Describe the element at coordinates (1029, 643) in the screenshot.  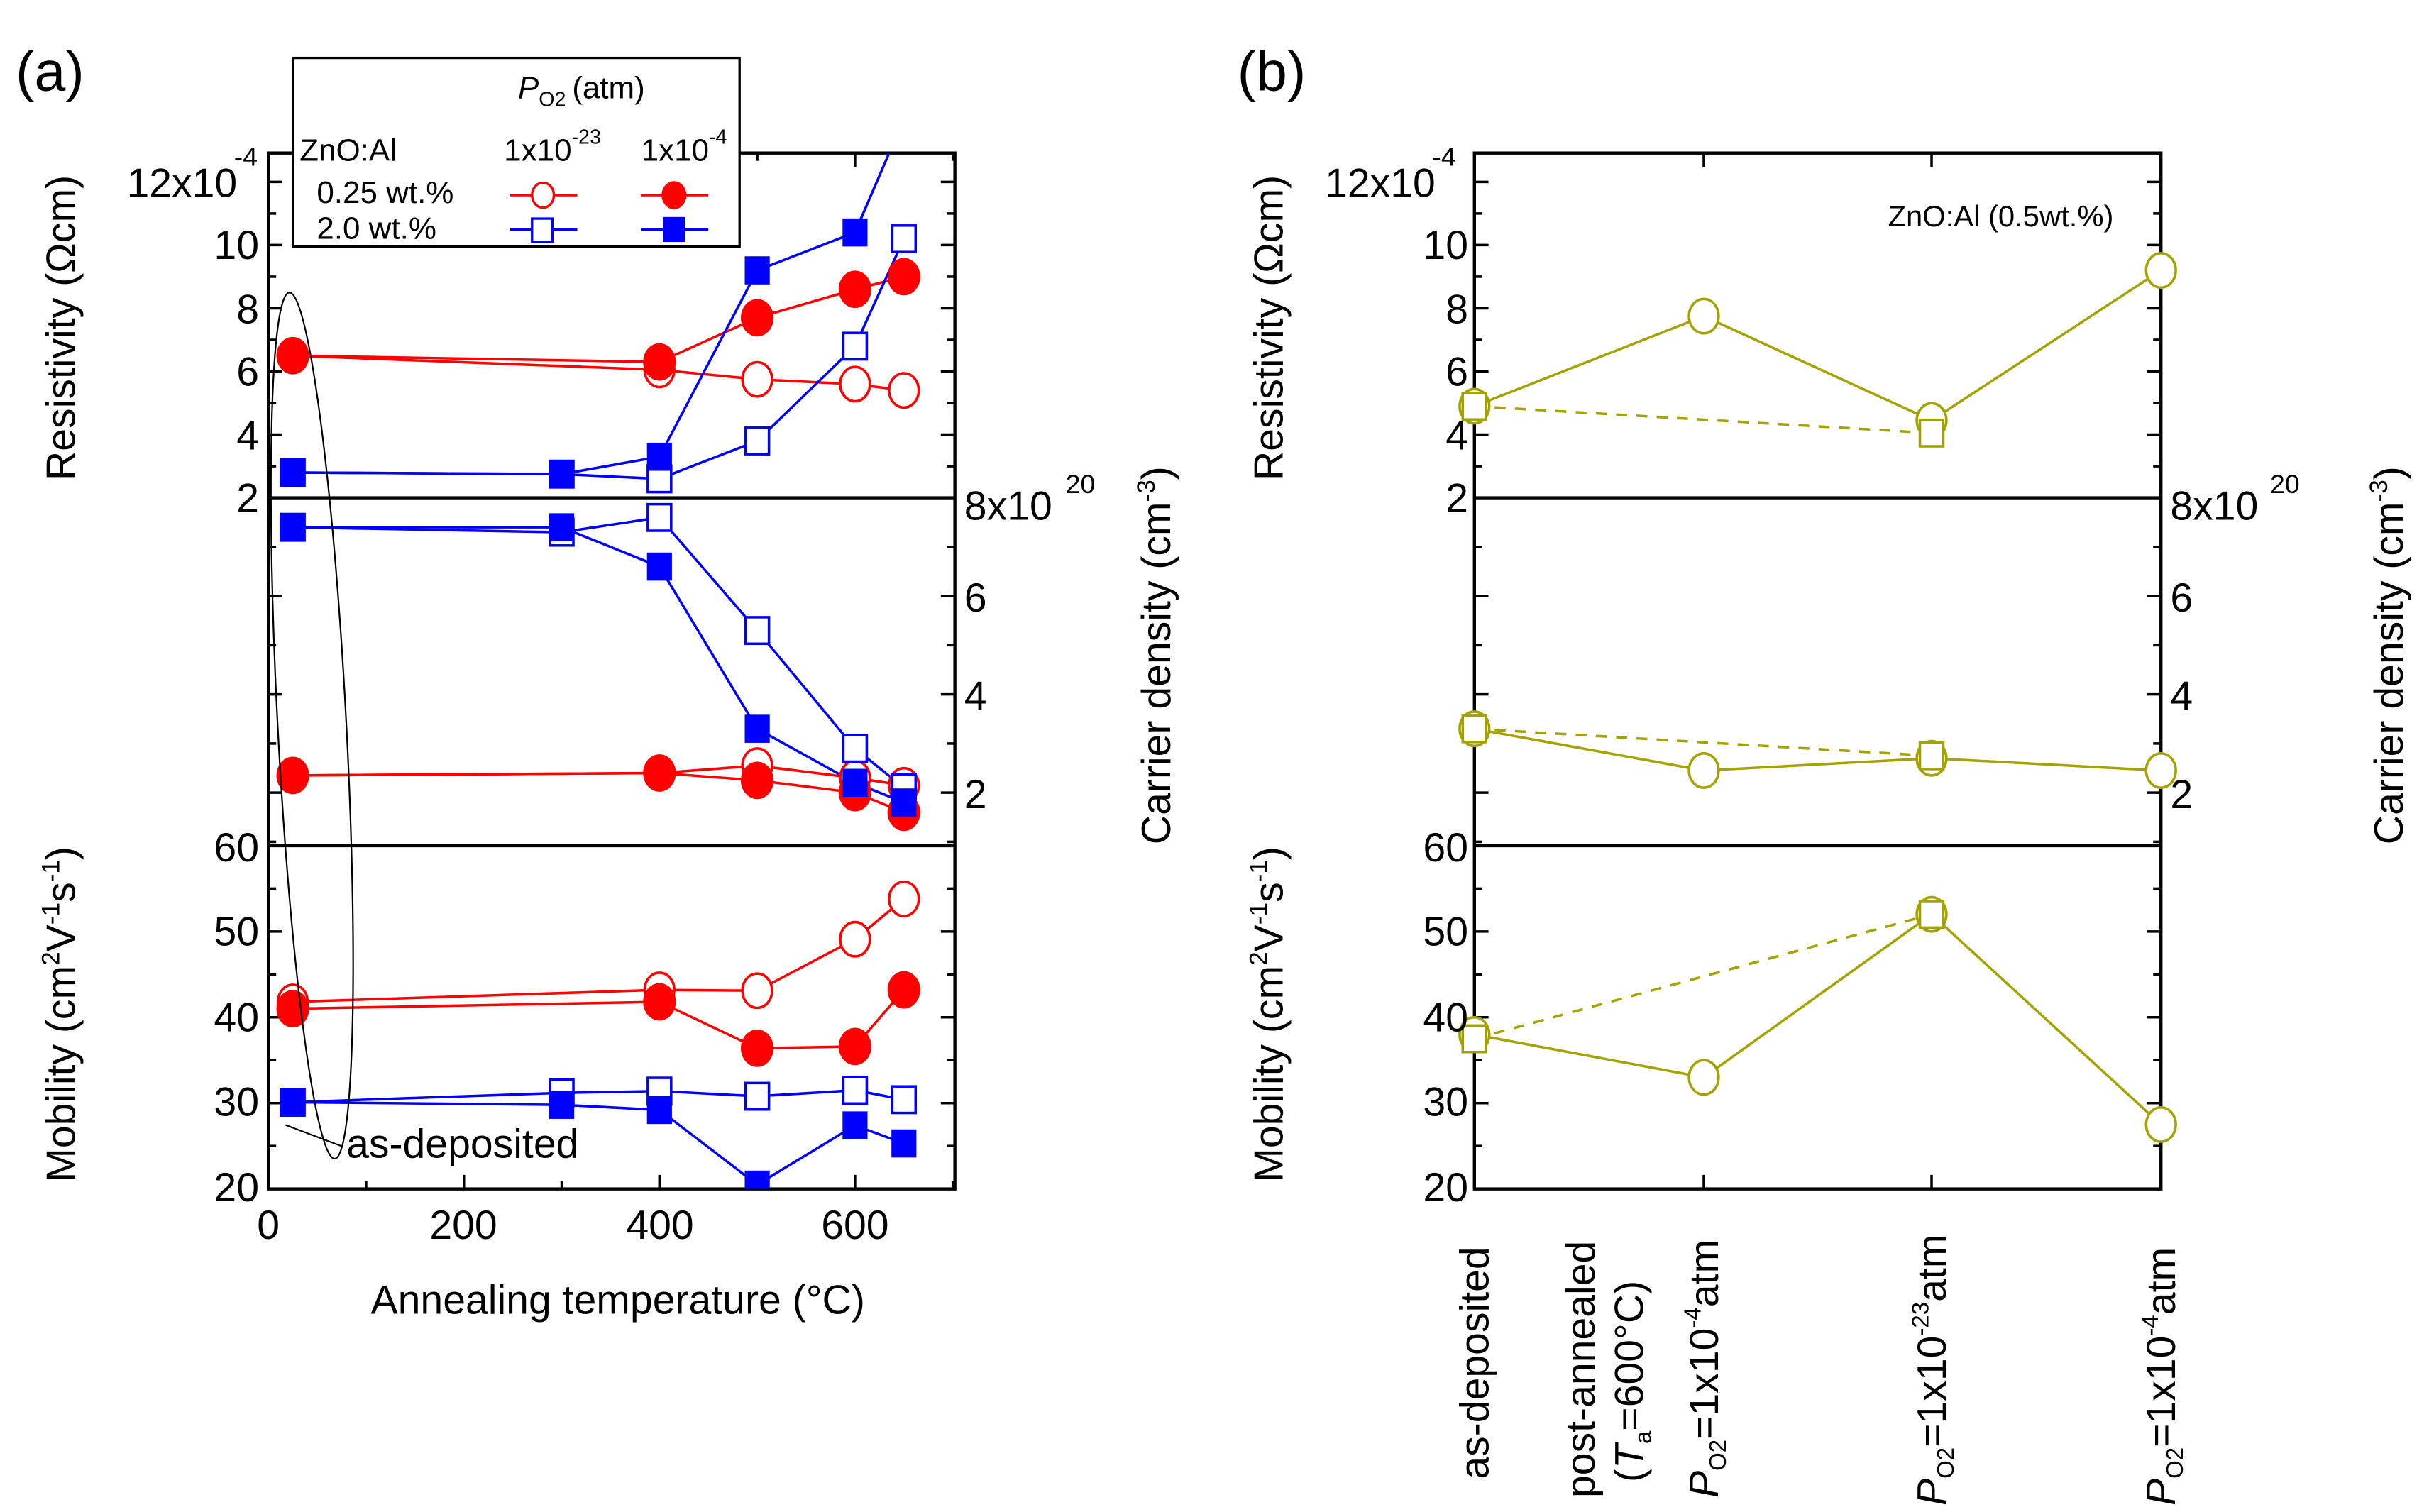
I see `panel-a-carrier-ticklabels: 2 4 6 8x10 20` at that location.